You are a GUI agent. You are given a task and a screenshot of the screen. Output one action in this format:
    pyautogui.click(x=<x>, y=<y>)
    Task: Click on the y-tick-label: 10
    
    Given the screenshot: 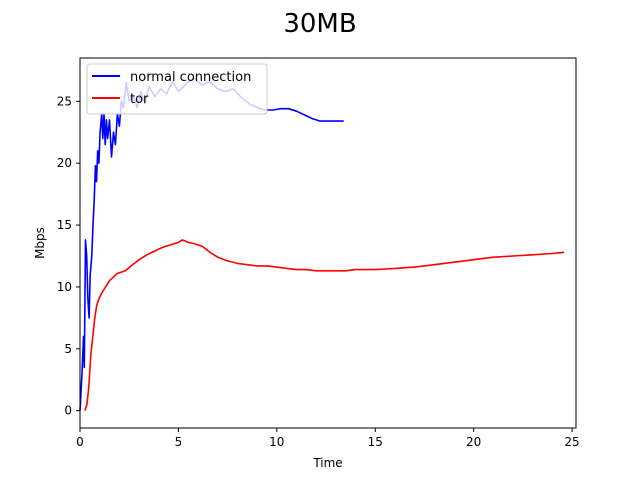 What is the action you would take?
    pyautogui.click(x=64, y=287)
    